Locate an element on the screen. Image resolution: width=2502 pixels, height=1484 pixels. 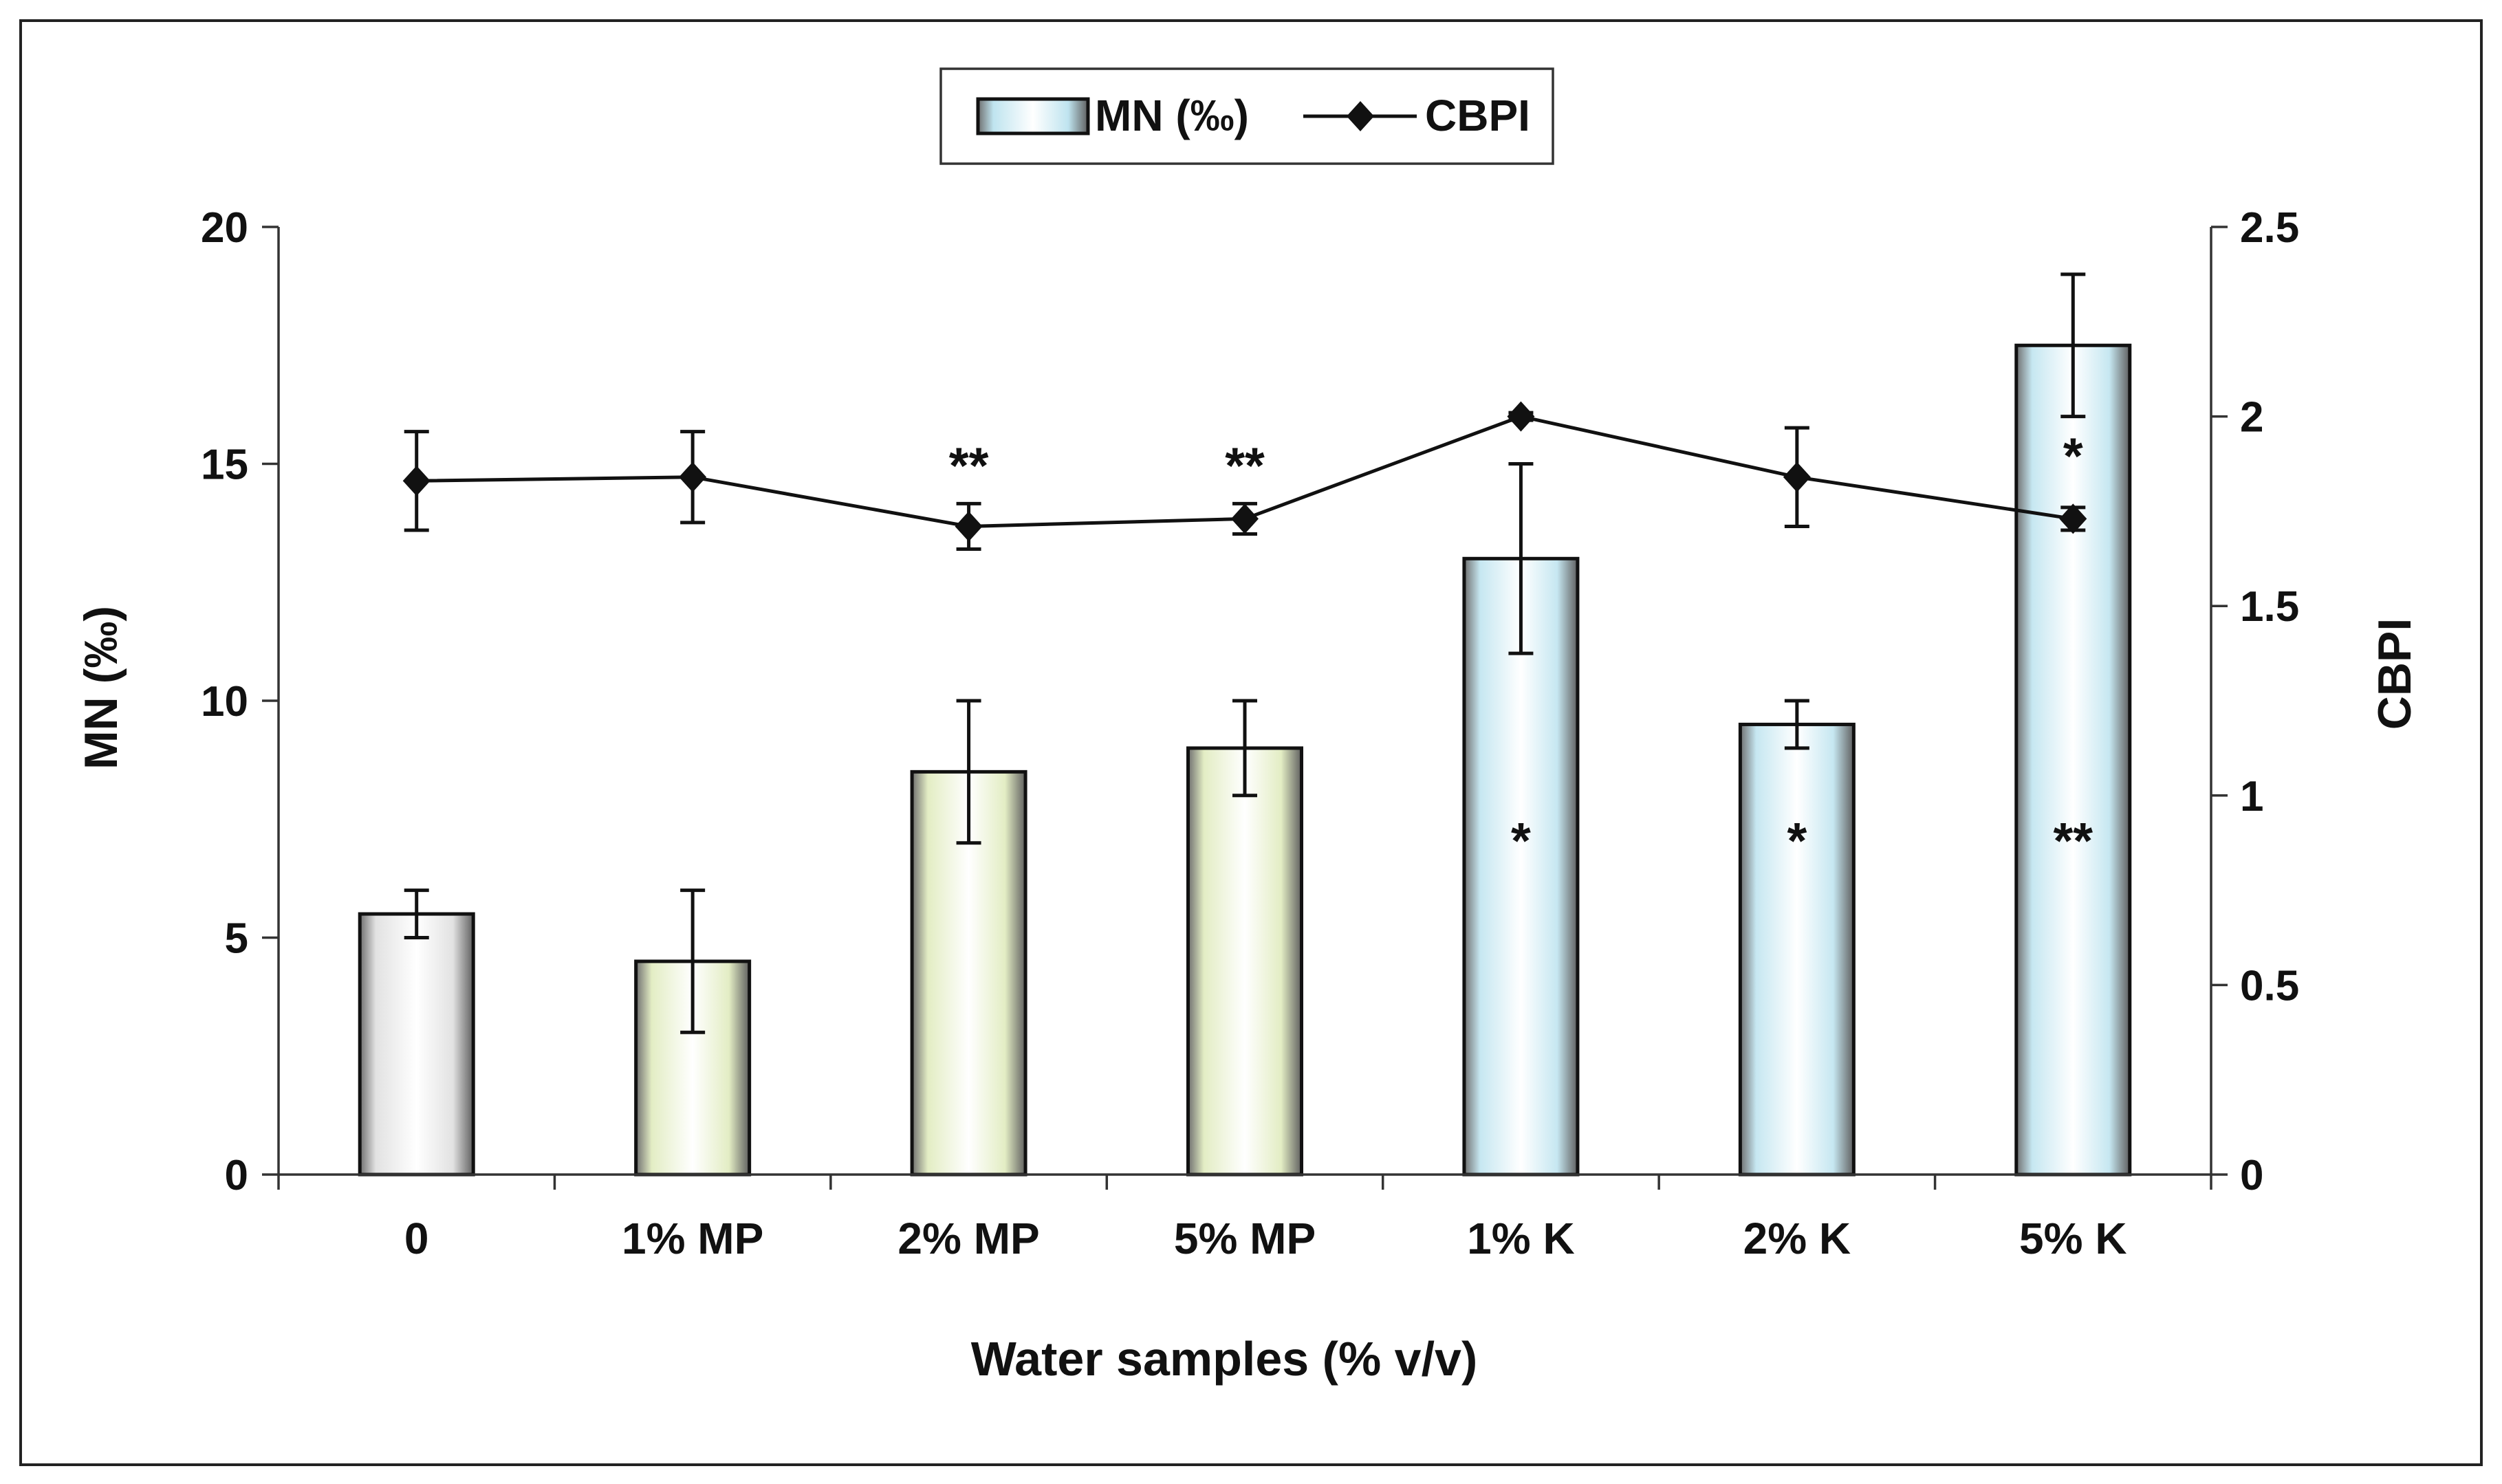
x-tick-label: 2% MP is located at coordinates (968, 1238).